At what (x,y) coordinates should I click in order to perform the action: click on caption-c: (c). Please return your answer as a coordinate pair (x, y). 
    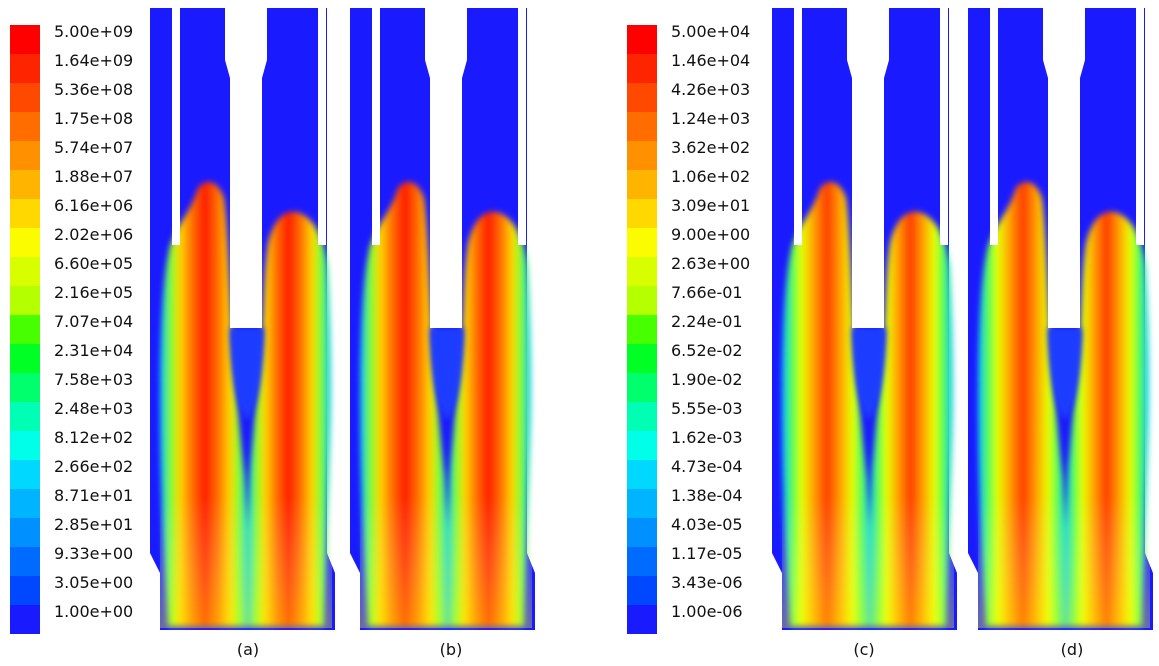
    Looking at the image, I should click on (864, 649).